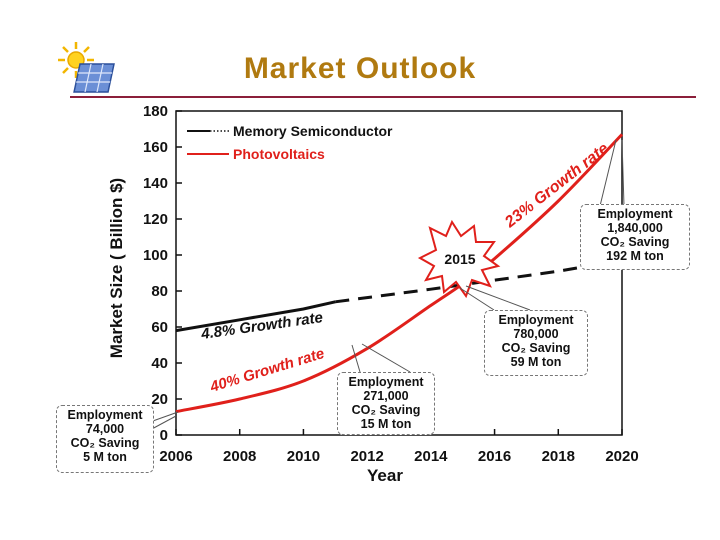  I want to click on y-tick-label: 0, so click(164, 435).